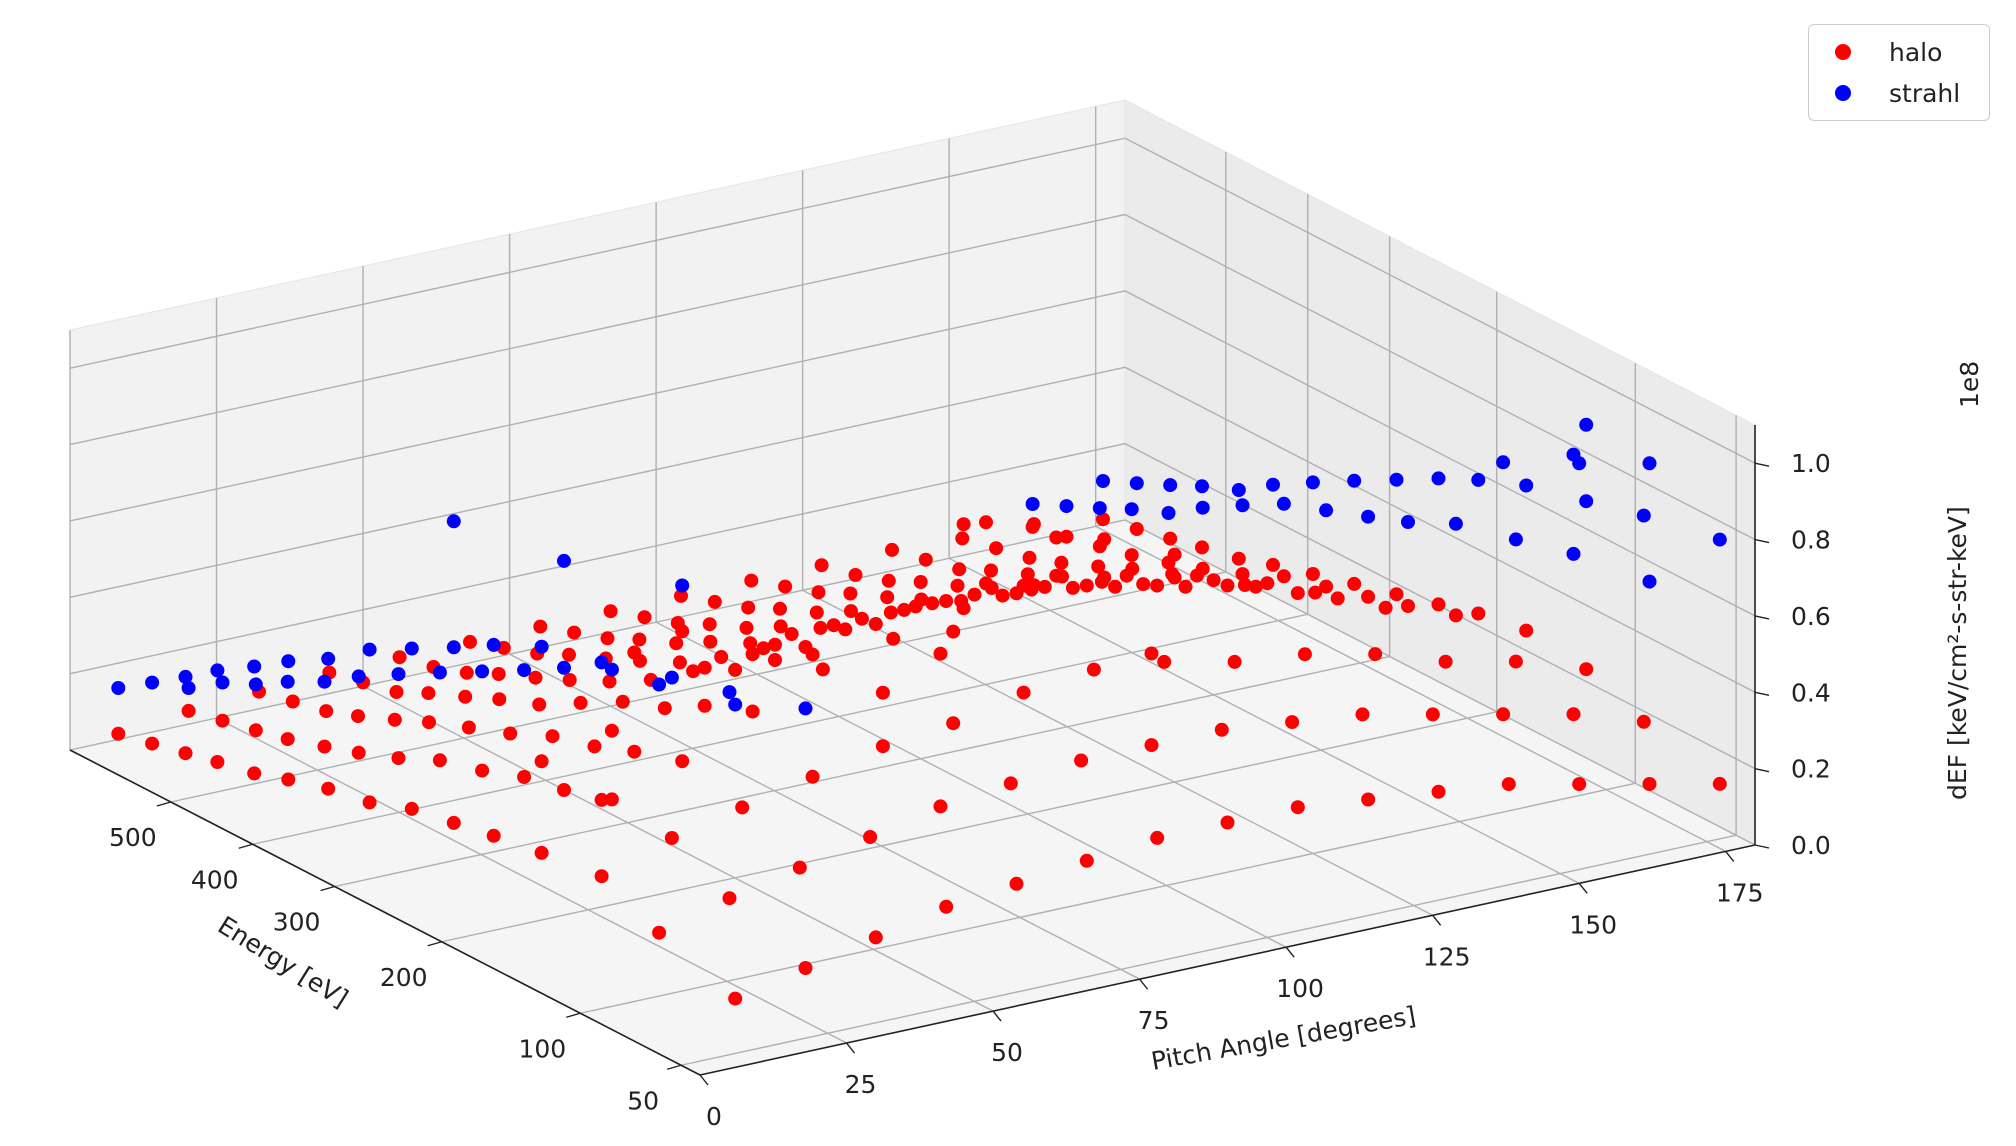 This screenshot has height=1146, width=2016. I want to click on x-axis-label: Pitch Angle [degrees], so click(1283, 1038).